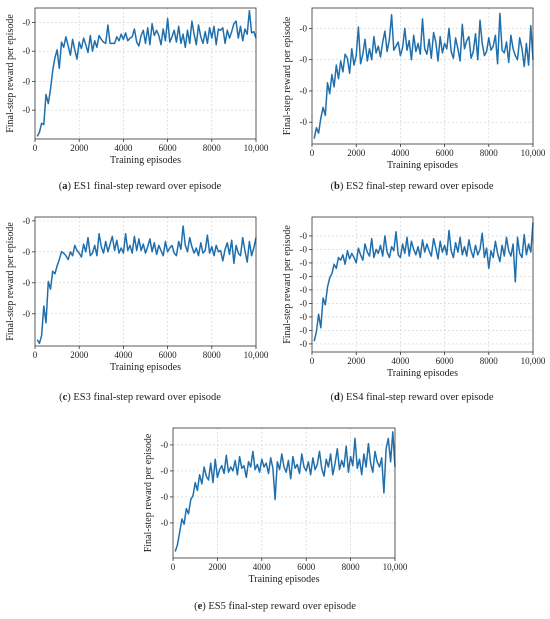 This screenshot has width=550, height=619. Describe the element at coordinates (35, 148) in the screenshot. I see `panel-a-x-tick-label-0: 0` at that location.